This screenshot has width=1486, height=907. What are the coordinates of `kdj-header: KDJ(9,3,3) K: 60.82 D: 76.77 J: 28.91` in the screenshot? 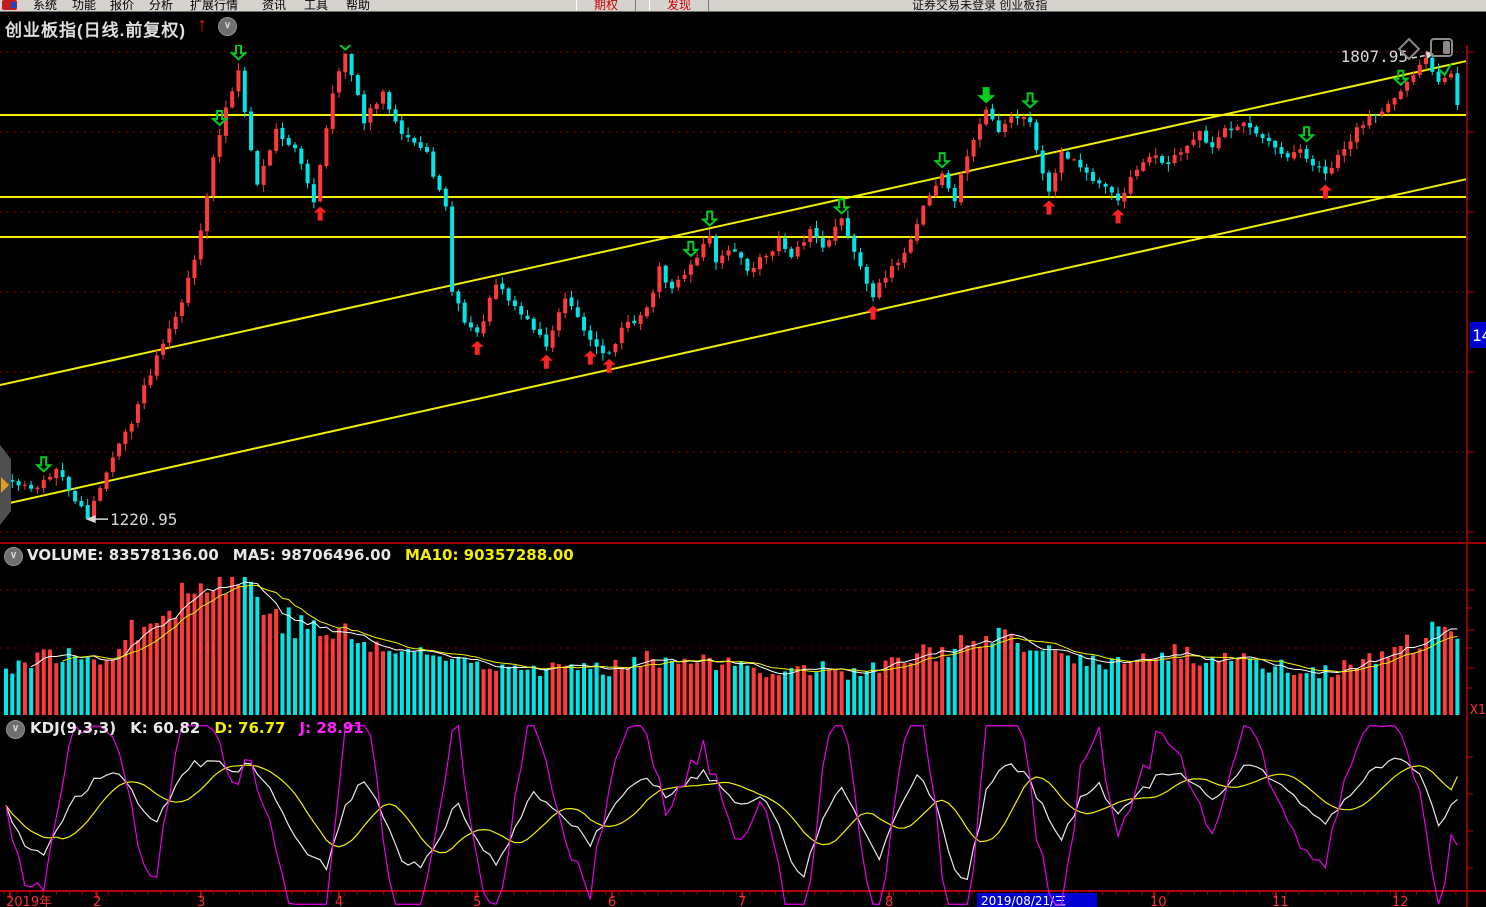 It's located at (197, 728).